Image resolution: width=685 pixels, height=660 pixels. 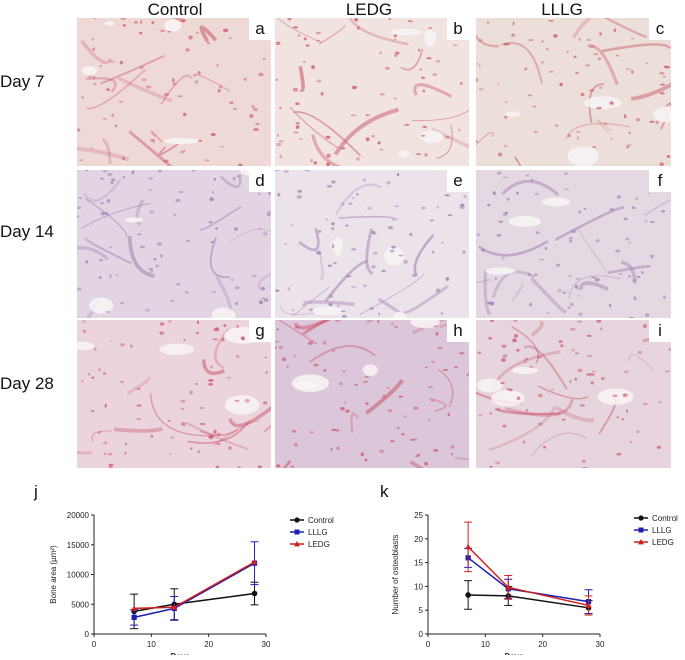 I want to click on histology-panel-b: b, so click(x=372, y=92).